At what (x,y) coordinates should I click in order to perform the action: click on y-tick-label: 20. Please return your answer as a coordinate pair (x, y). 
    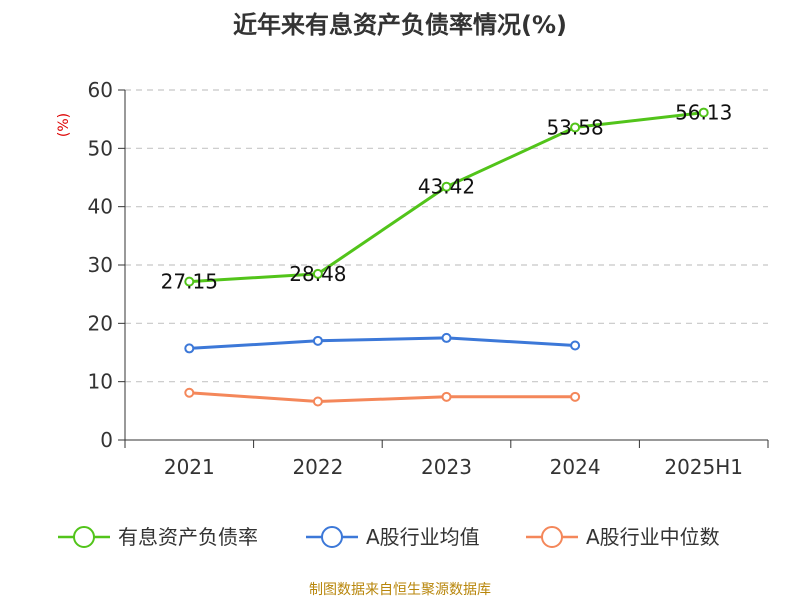
    Looking at the image, I should click on (100, 323).